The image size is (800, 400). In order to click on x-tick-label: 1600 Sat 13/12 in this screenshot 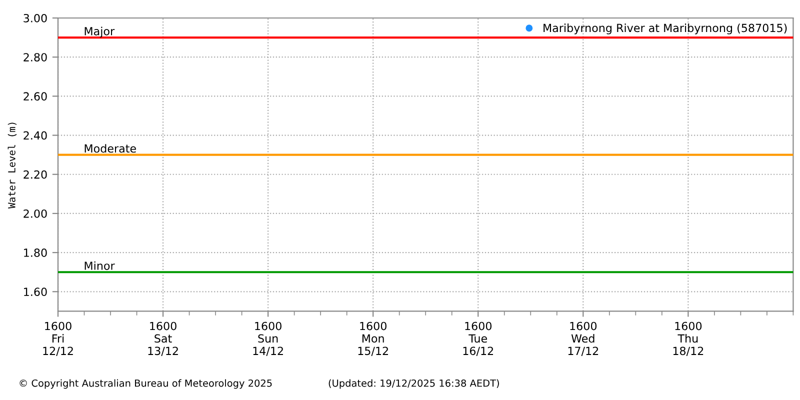, I will do `click(163, 339)`.